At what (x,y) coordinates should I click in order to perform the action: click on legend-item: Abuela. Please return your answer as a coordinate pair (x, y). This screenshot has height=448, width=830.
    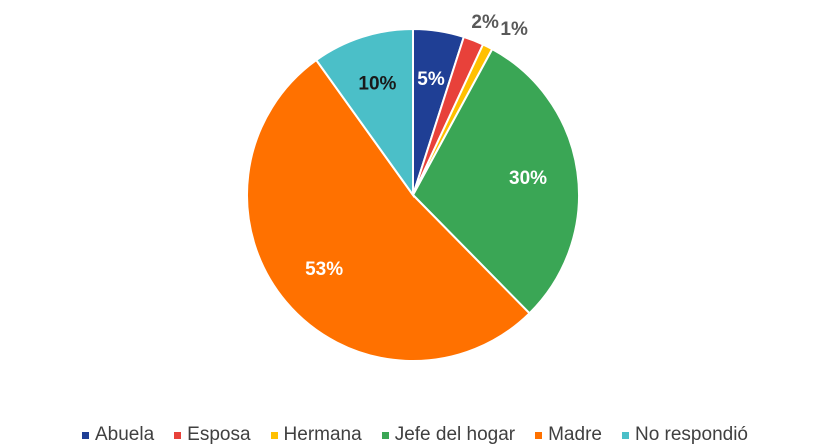
    Looking at the image, I should click on (118, 435).